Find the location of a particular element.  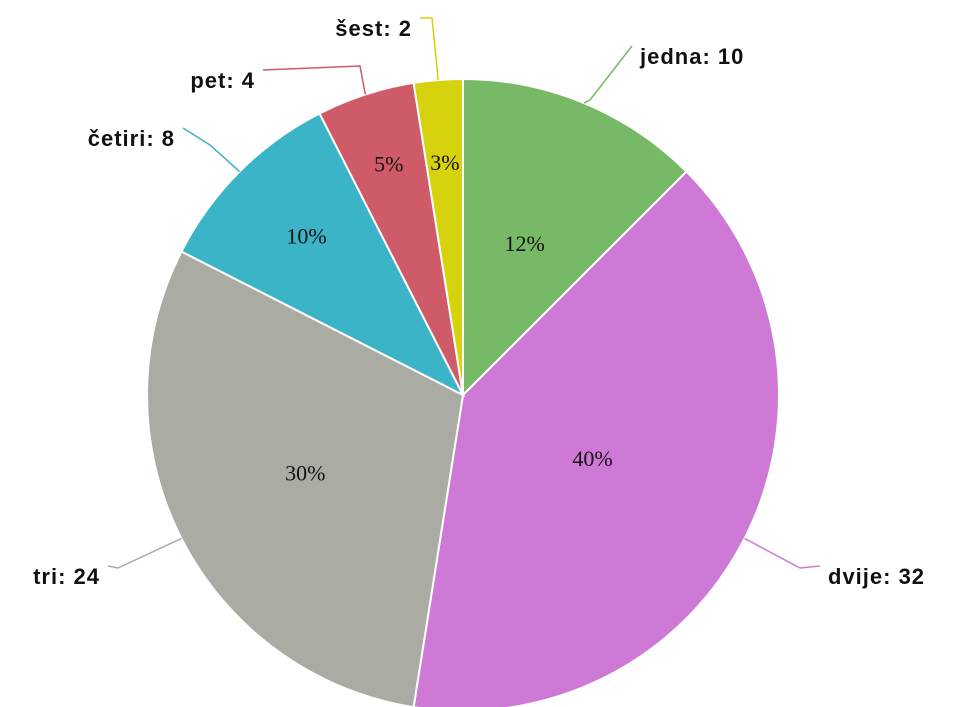

slice-label: dvije: 32 is located at coordinates (876, 576).